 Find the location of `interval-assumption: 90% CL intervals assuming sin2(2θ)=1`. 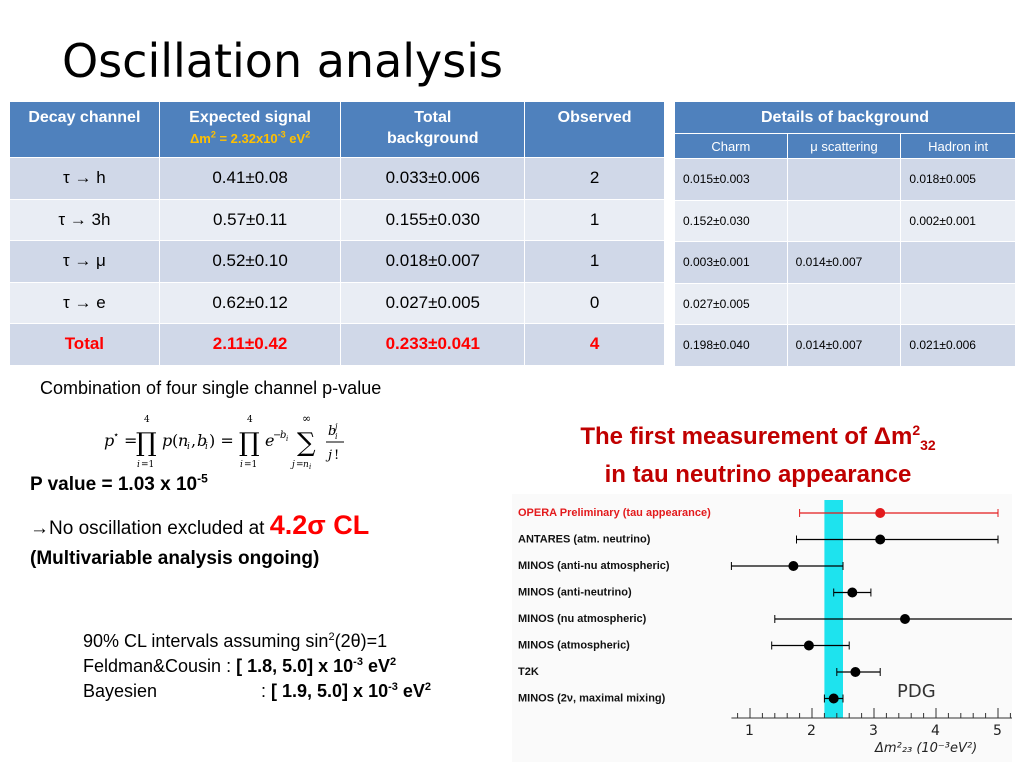

interval-assumption: 90% CL intervals assuming sin2(2θ)=1 is located at coordinates (235, 641).